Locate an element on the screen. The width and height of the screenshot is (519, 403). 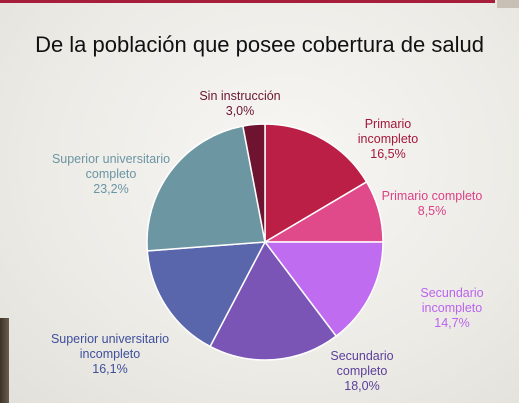
slice-label-7: Sin instrucción 3,0% is located at coordinates (239, 103).